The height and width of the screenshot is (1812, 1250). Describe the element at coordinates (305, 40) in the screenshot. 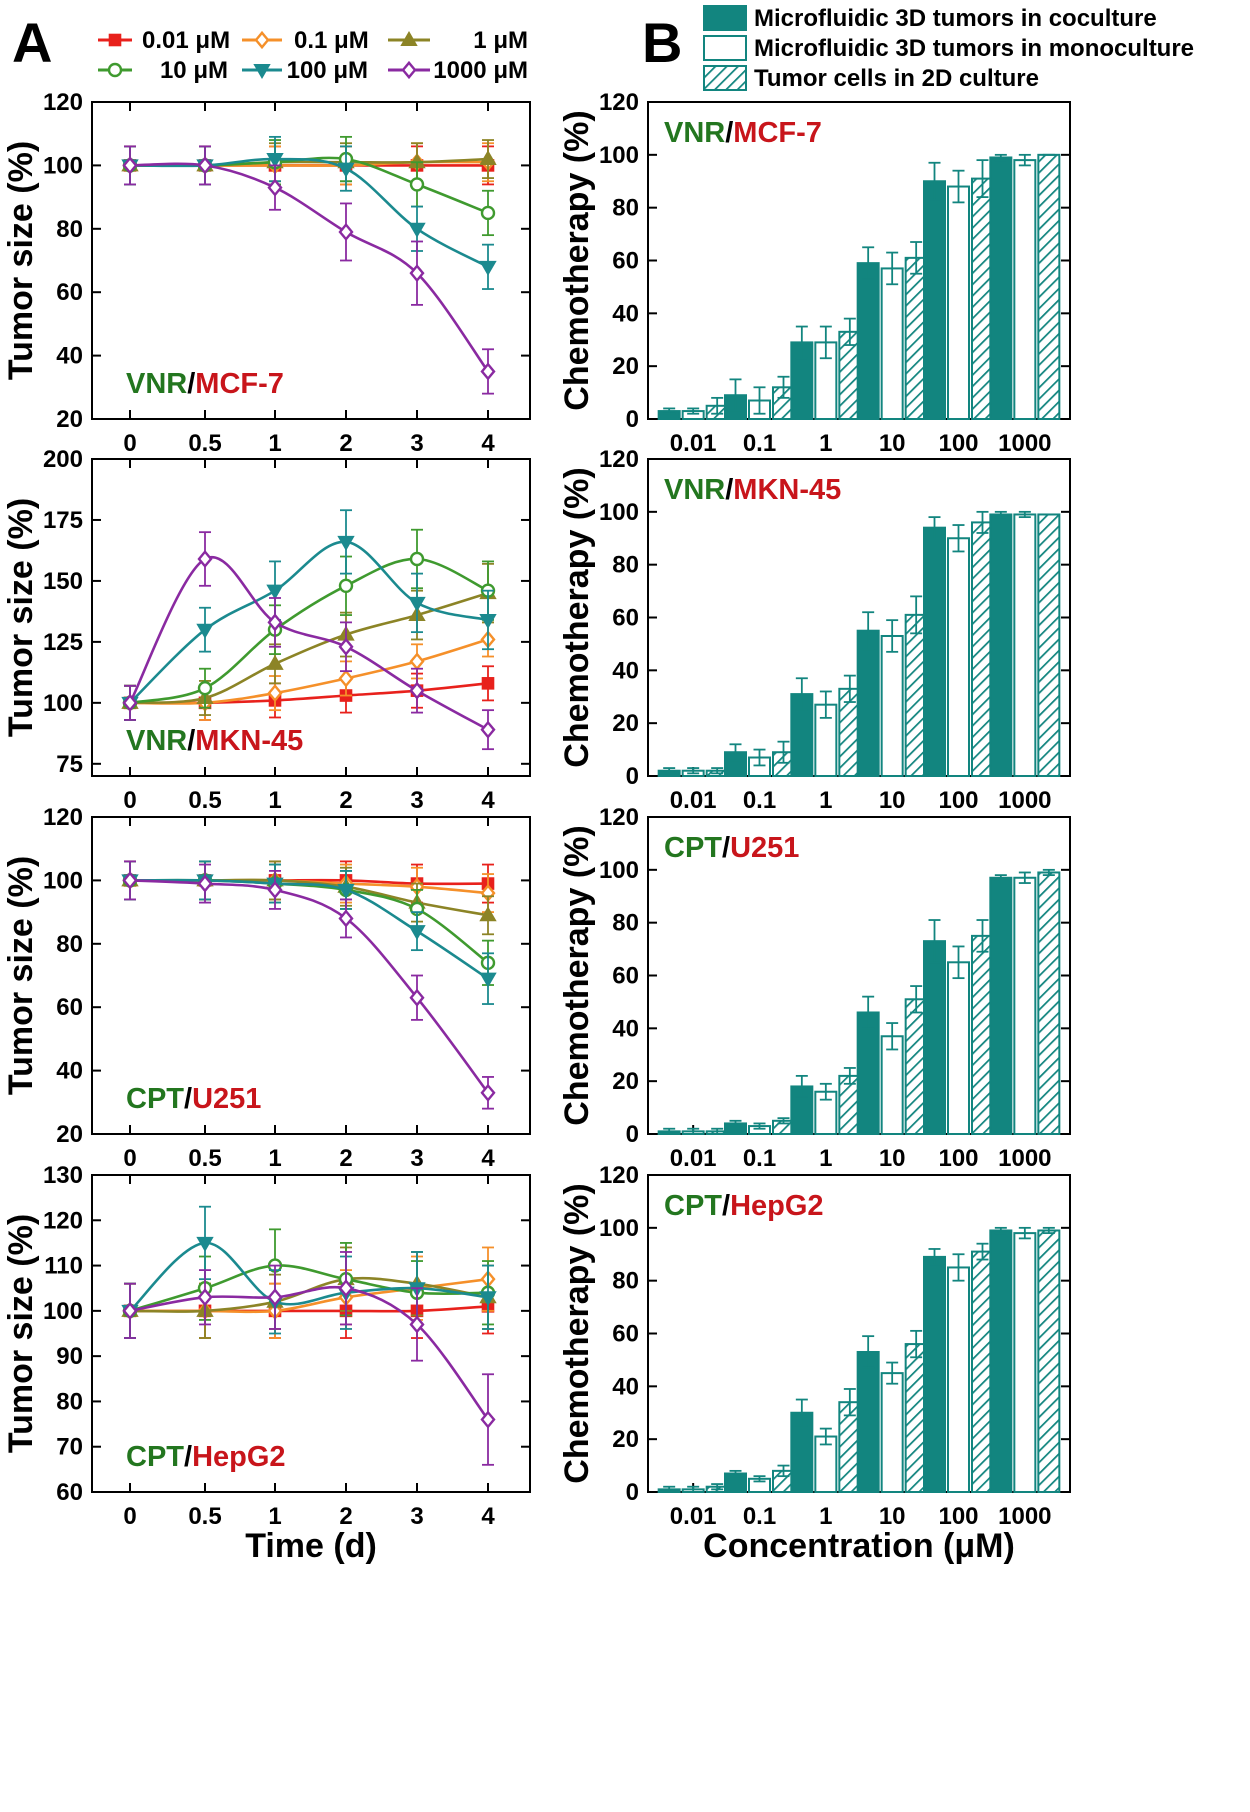

I see `legend-item: 0.1 μM` at that location.